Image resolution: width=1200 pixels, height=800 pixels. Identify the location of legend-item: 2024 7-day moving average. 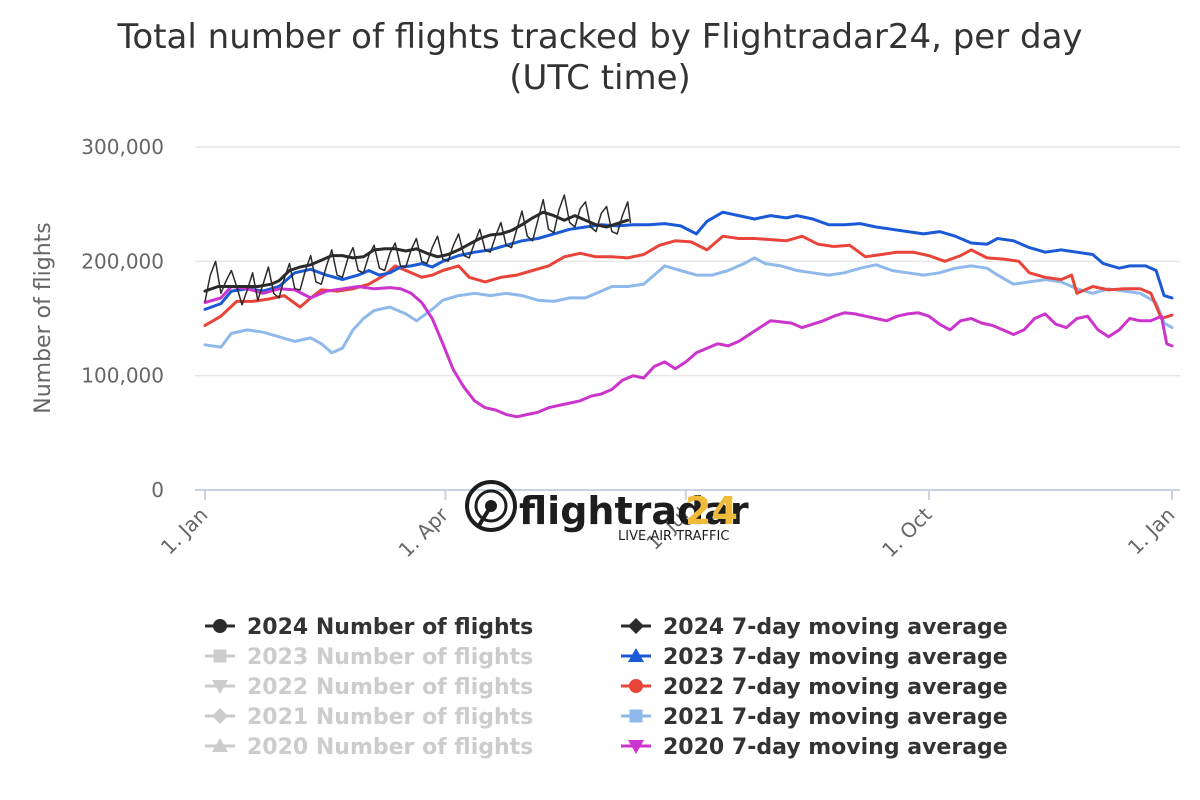
(814, 627).